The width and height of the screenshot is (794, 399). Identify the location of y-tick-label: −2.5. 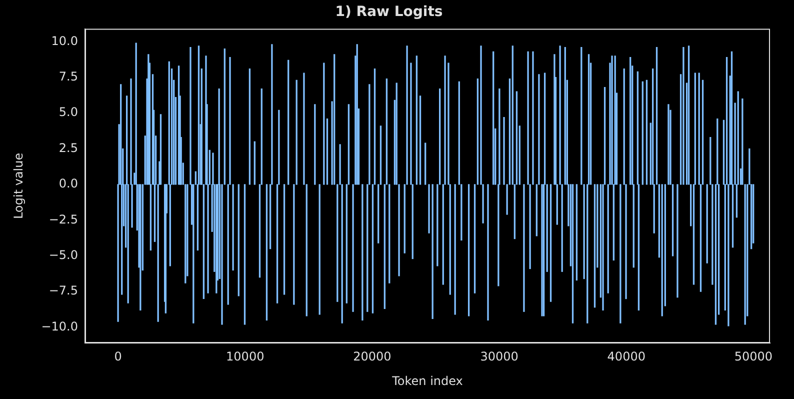
(63, 219).